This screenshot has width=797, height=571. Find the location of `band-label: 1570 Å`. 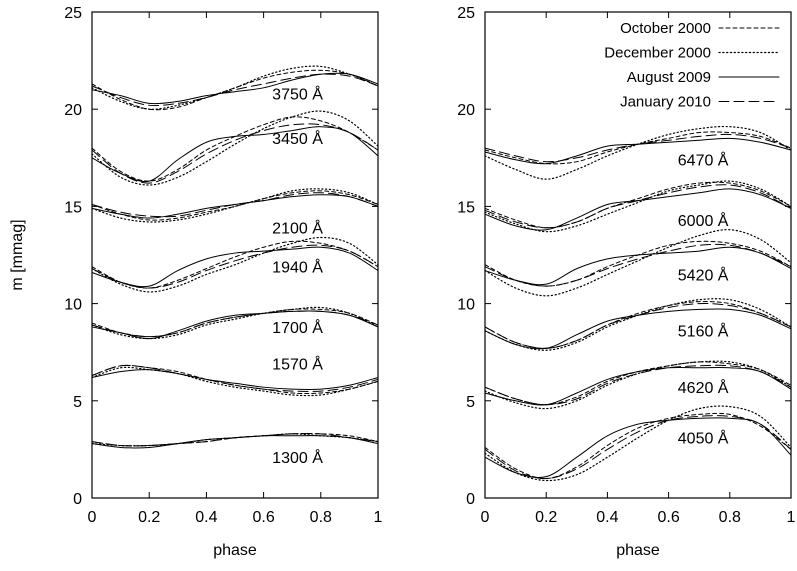

band-label: 1570 Å is located at coordinates (297, 364).